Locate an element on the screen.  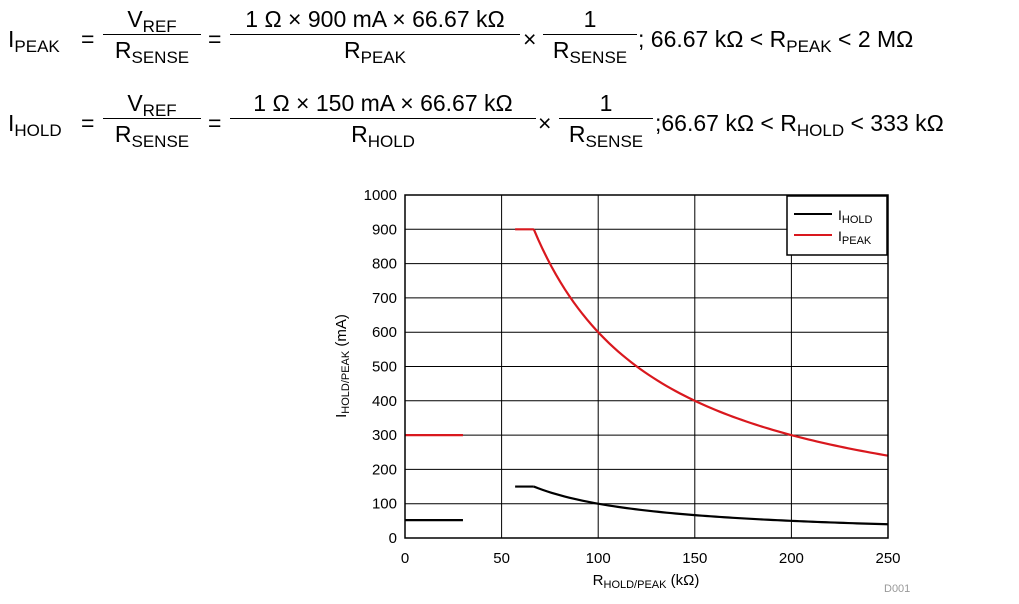
equation-peak-range: ; 66.67 kΩ < RPEAK < 2 MΩ is located at coordinates (776, 41).